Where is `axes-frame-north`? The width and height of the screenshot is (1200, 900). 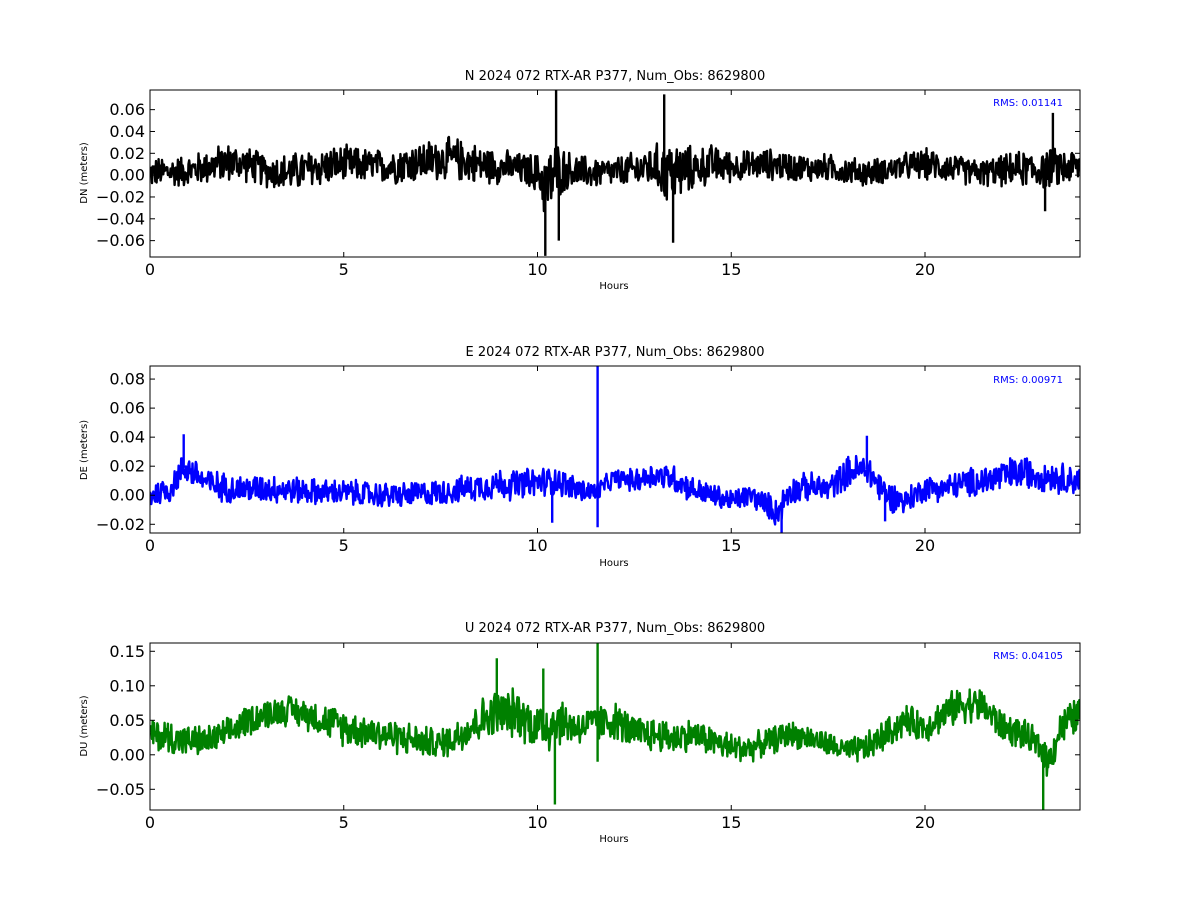
axes-frame-north is located at coordinates (615, 173).